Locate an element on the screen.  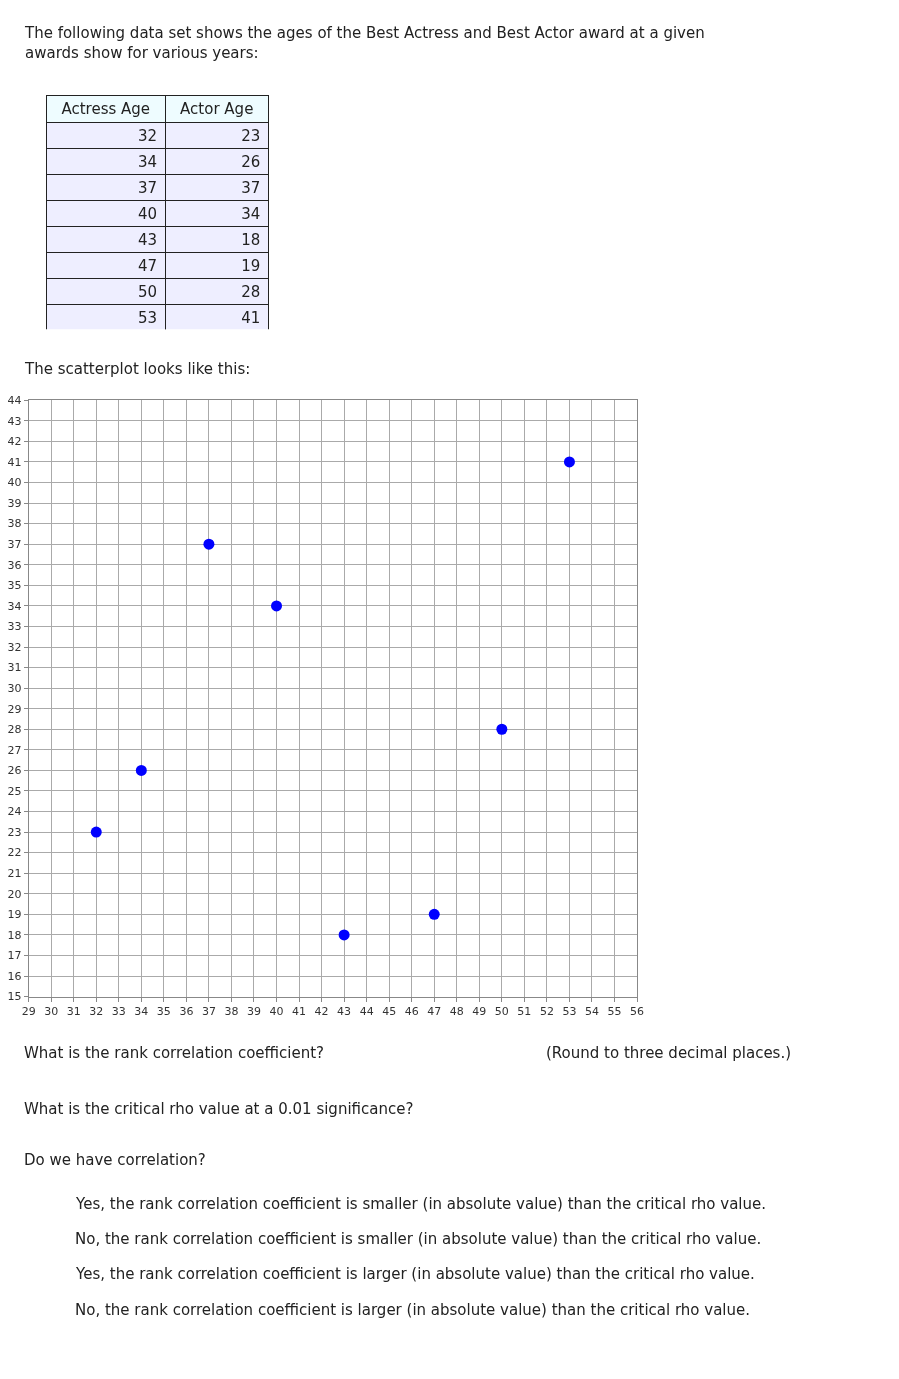
x-tick-label: 41 is located at coordinates (299, 1011).